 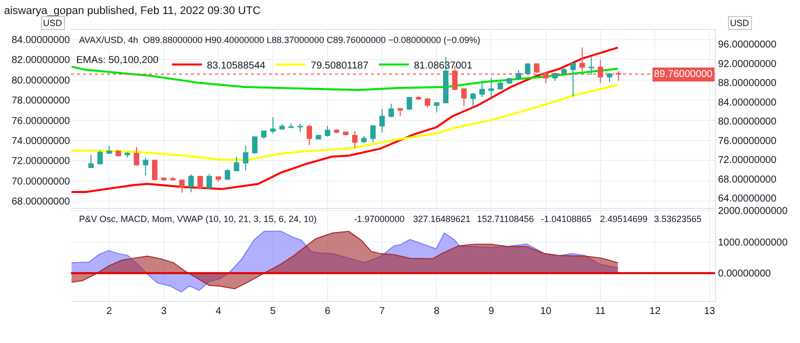 What do you see at coordinates (546, 311) in the screenshot?
I see `x-tick-label: 10` at bounding box center [546, 311].